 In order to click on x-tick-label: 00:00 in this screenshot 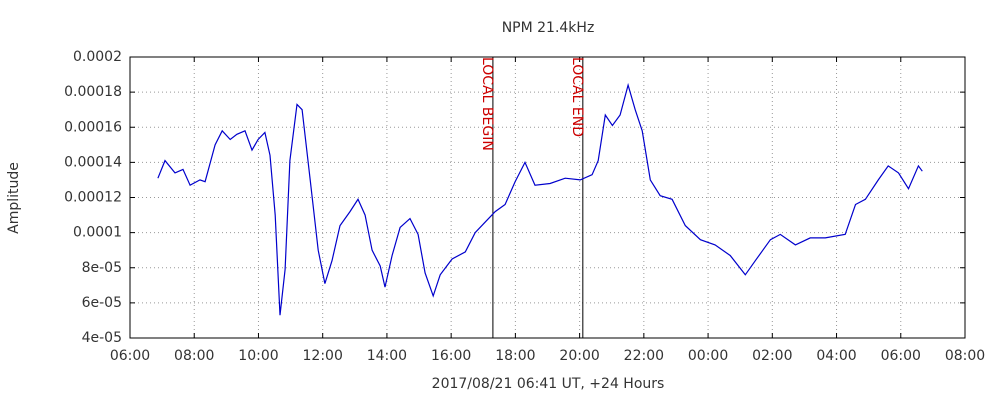, I will do `click(708, 356)`.